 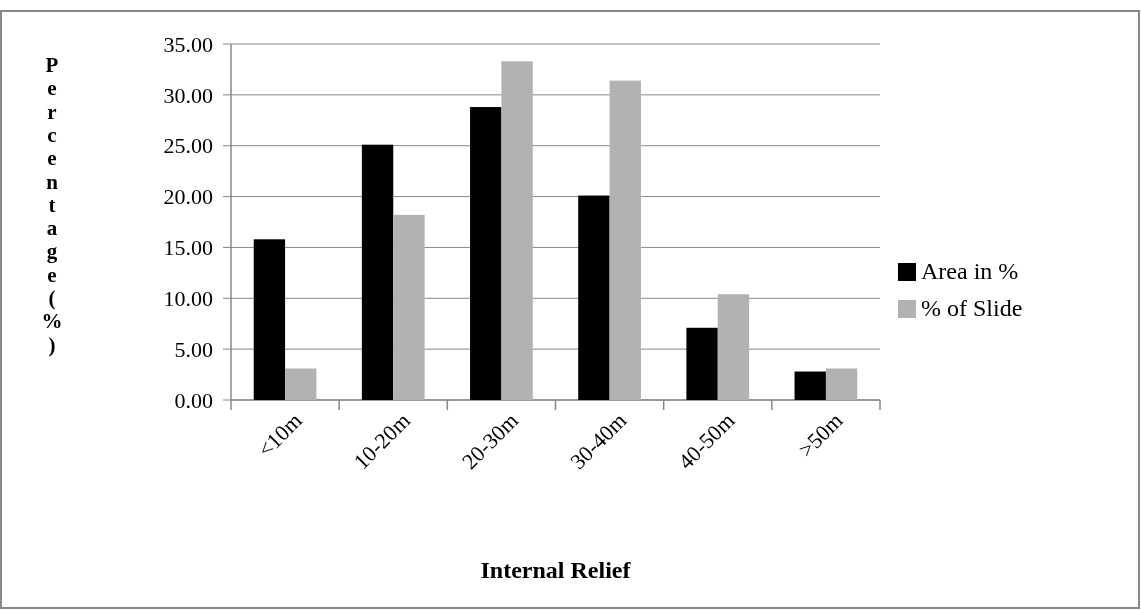 What do you see at coordinates (193, 349) in the screenshot?
I see `y-tick-label: 5.00` at bounding box center [193, 349].